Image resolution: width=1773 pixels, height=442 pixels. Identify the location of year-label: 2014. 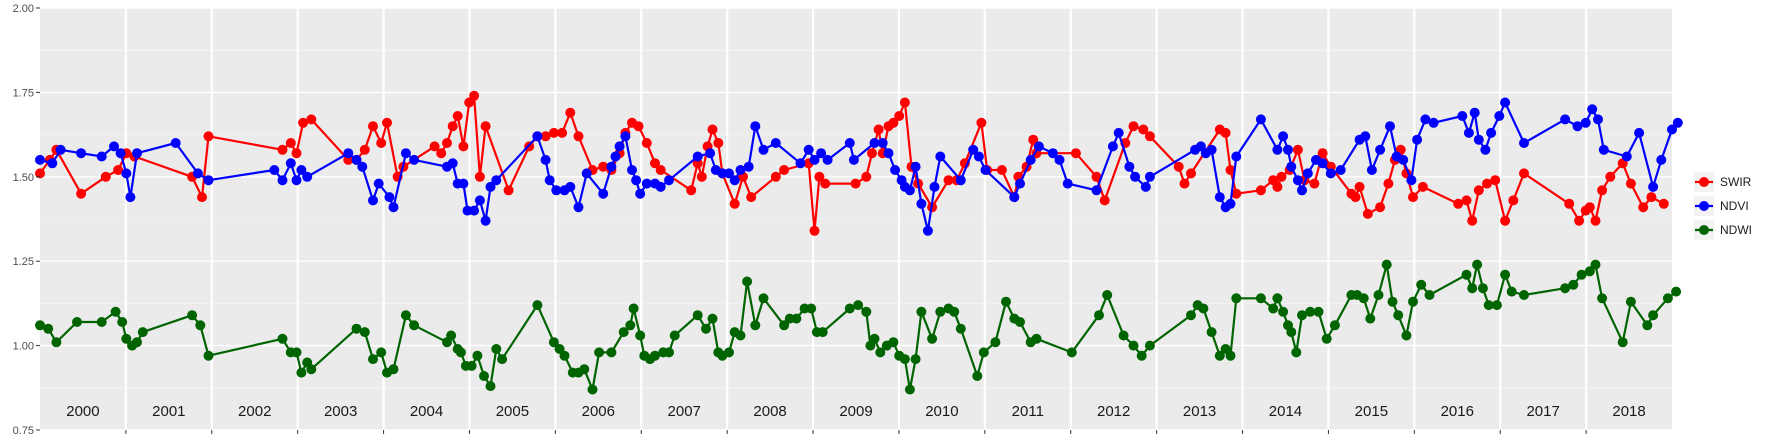
(1285, 411).